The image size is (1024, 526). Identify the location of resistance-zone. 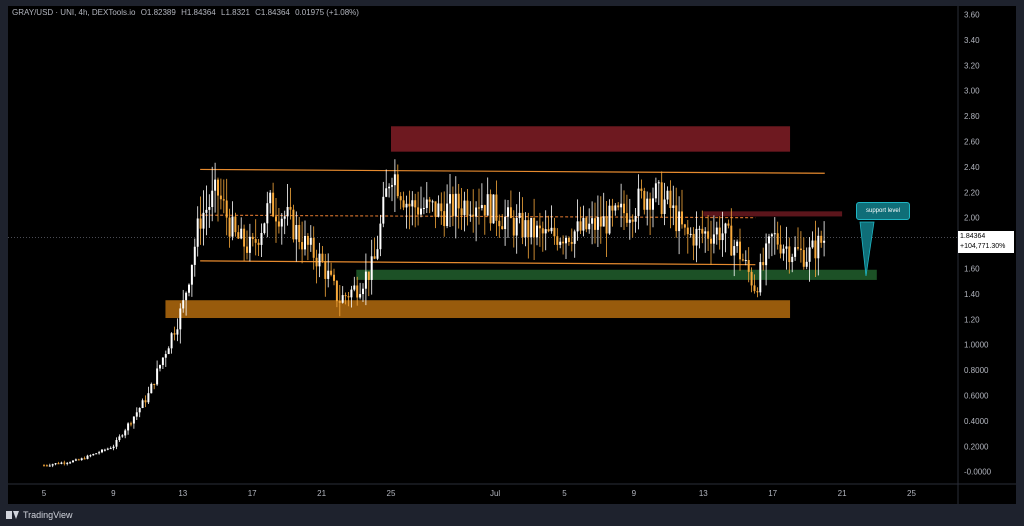
(591, 139).